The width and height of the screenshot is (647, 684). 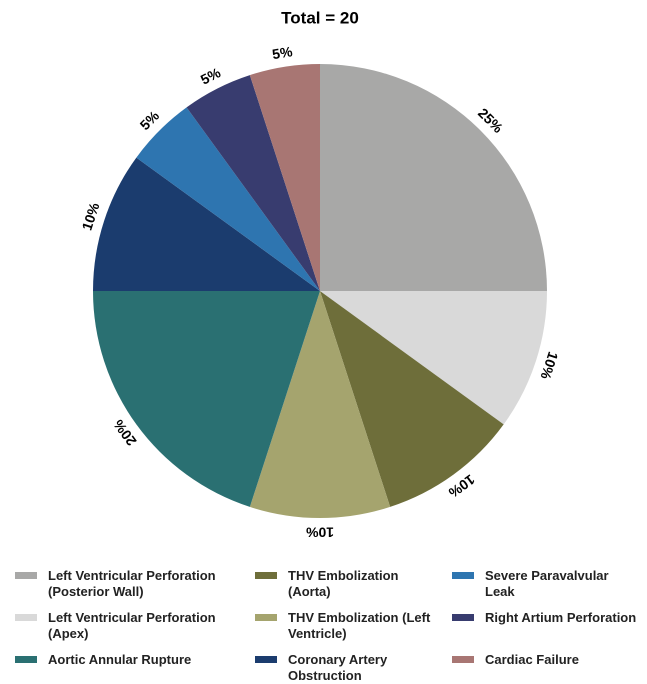 What do you see at coordinates (132, 625) in the screenshot?
I see `legend-label: Left Ventricular Perforation (Apex)` at bounding box center [132, 625].